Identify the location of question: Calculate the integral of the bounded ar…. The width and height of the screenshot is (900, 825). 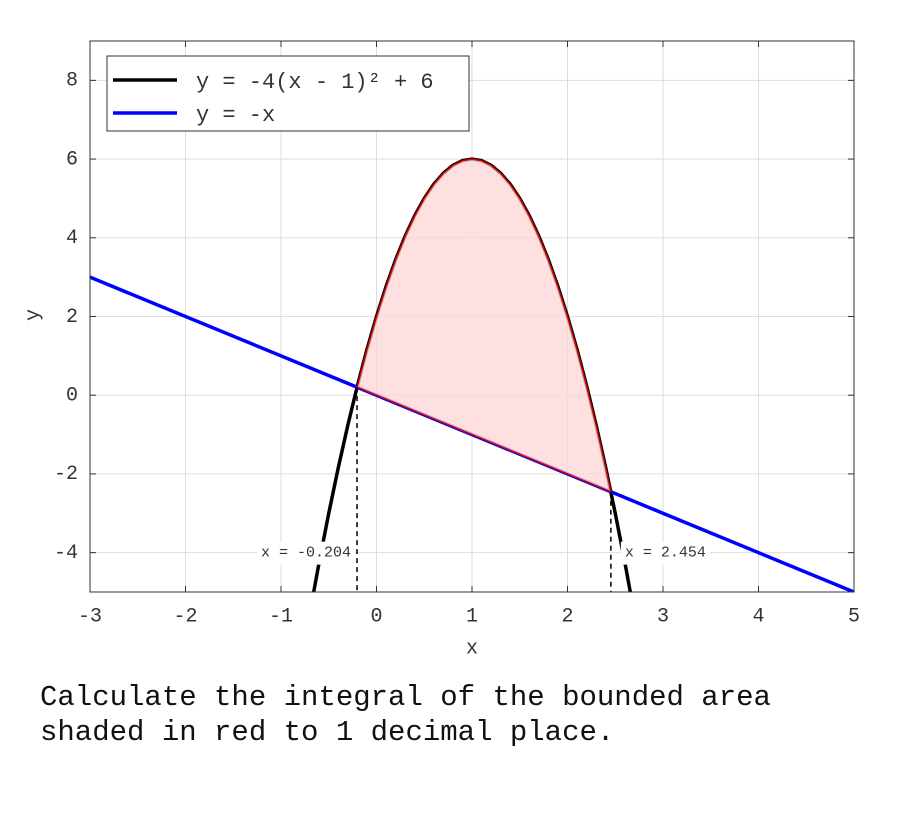
(405, 715).